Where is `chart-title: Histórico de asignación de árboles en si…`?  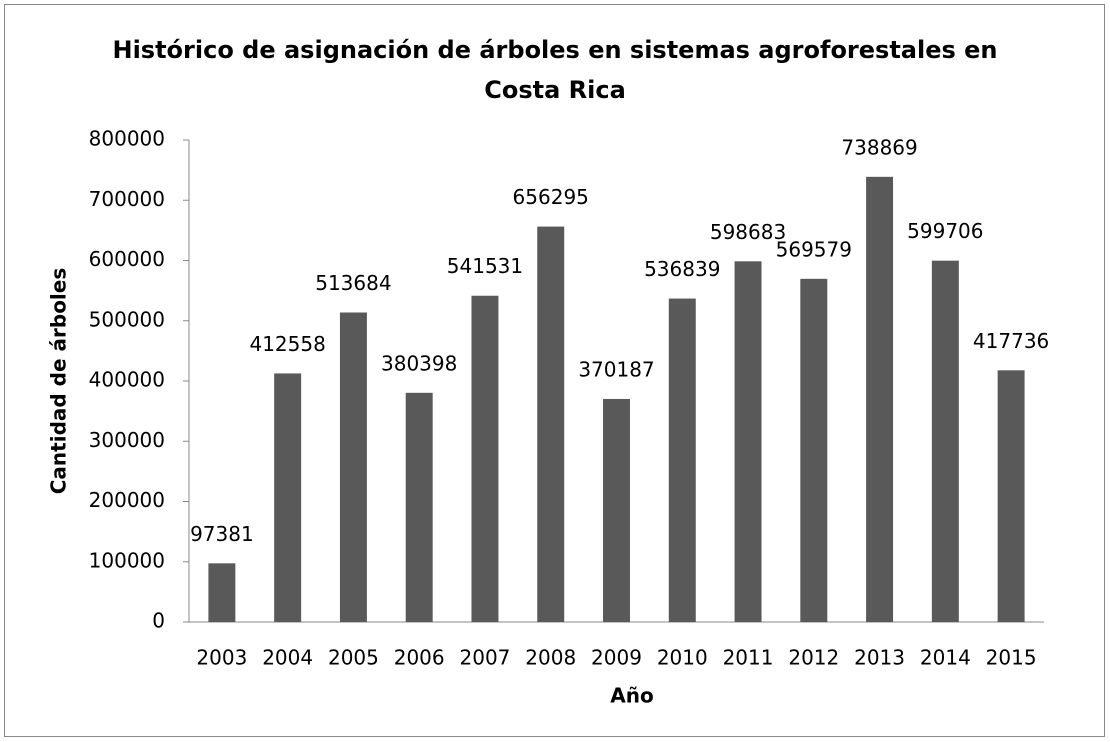
chart-title: Histórico de asignación de árboles en si… is located at coordinates (555, 70).